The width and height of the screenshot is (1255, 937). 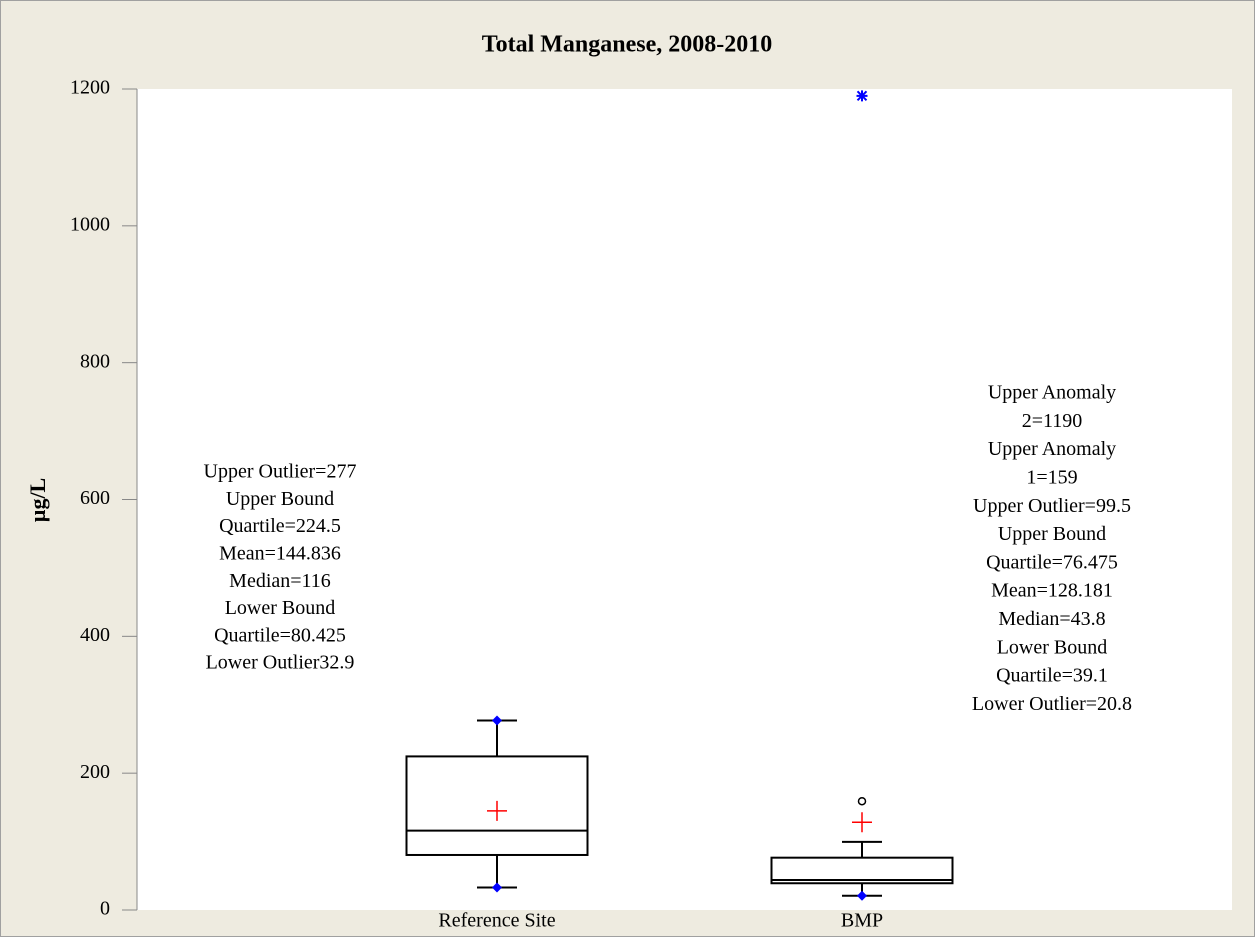 I want to click on annotation: 2=1190, so click(x=1052, y=421).